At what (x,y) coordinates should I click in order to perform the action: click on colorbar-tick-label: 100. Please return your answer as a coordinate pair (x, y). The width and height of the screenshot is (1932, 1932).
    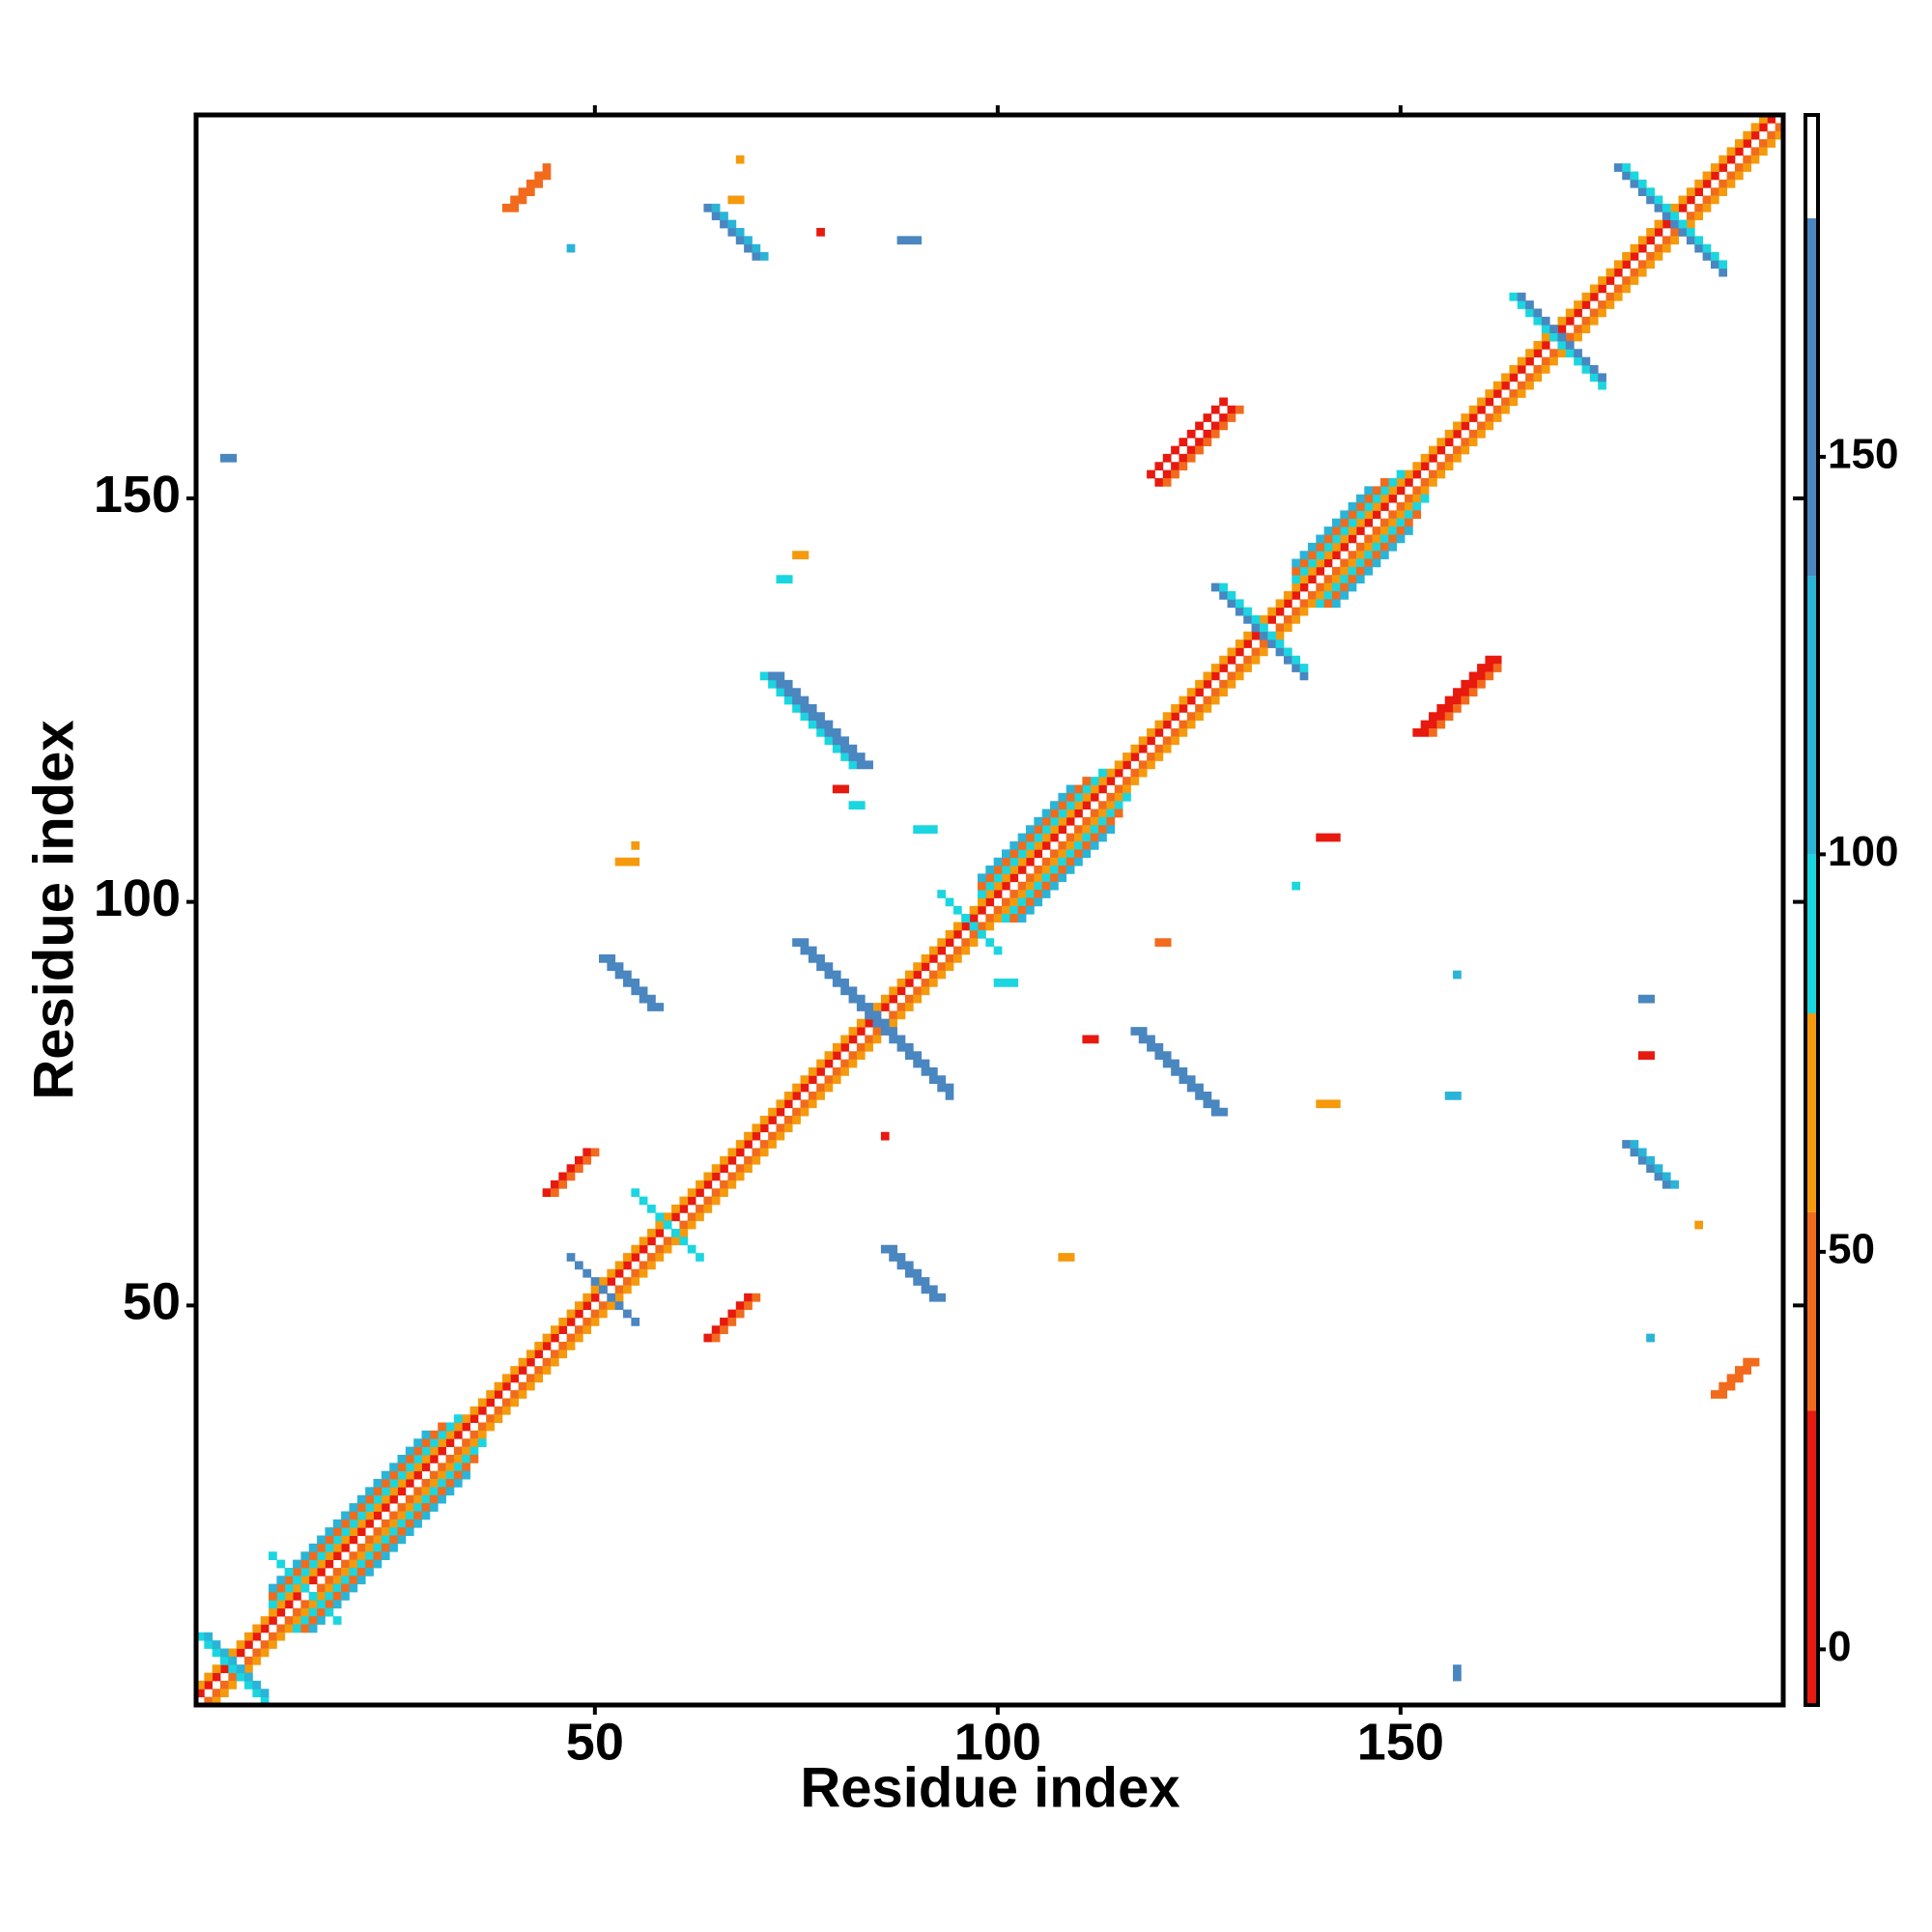
    Looking at the image, I should click on (1863, 851).